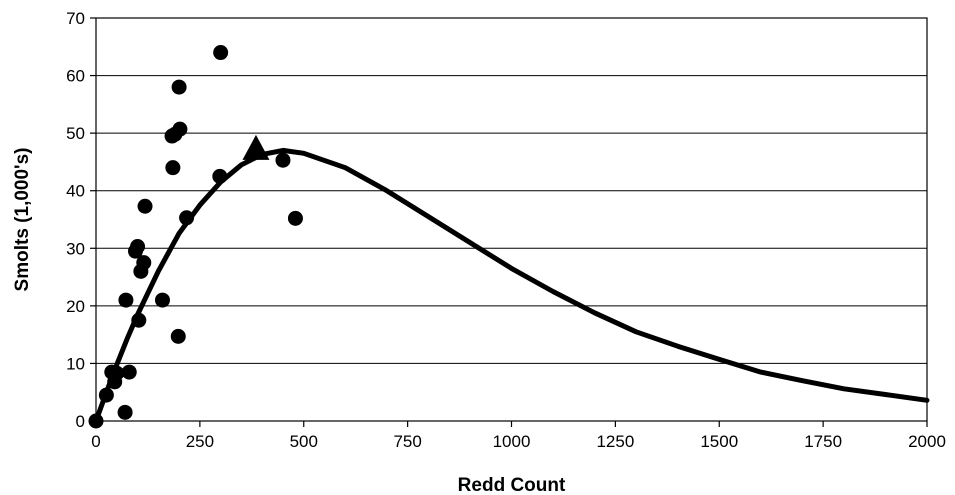  What do you see at coordinates (407, 441) in the screenshot?
I see `x-tick-label-750: 750` at bounding box center [407, 441].